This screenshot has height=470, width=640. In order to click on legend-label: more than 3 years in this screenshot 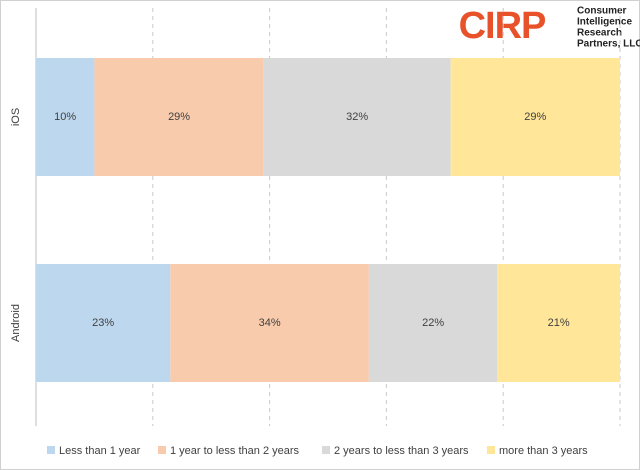, I will do `click(543, 451)`.